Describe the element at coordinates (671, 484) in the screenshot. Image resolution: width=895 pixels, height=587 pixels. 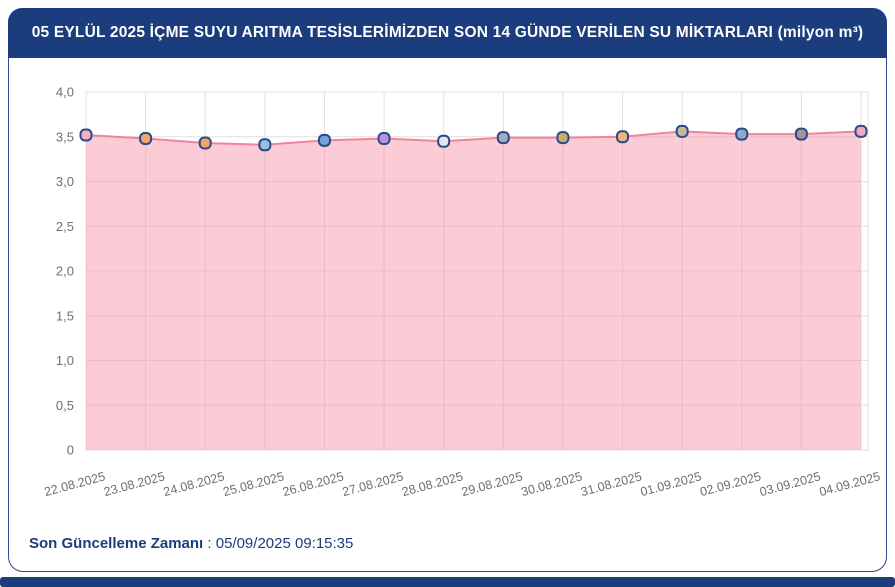
I see `x-tick-label: 01.09.2025` at that location.